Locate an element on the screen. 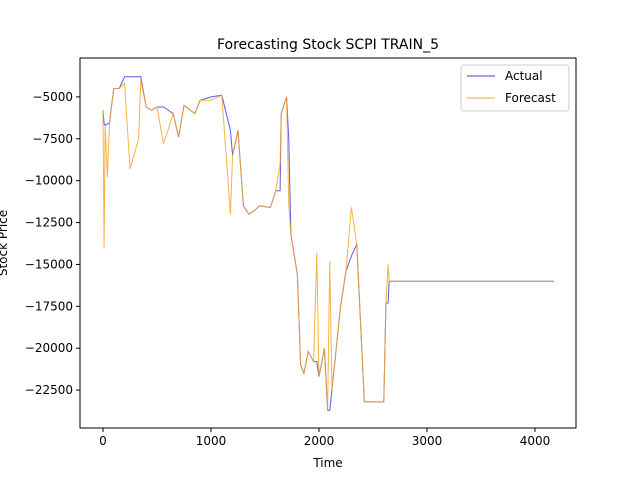  x-tick-label: 3000 is located at coordinates (427, 441).